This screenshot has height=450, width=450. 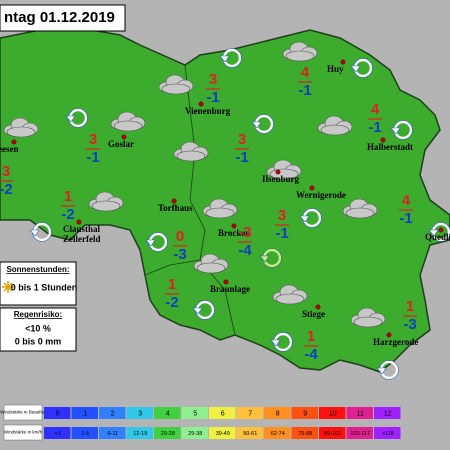 I want to click on kmh-label: 89-102, so click(x=332, y=434).